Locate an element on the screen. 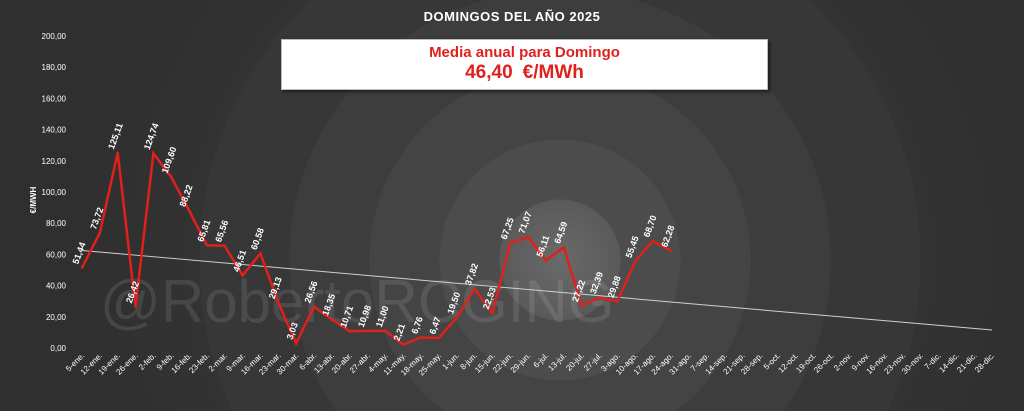 This screenshot has width=1024, height=411. x-tick-label: 2-feb. is located at coordinates (147, 361).